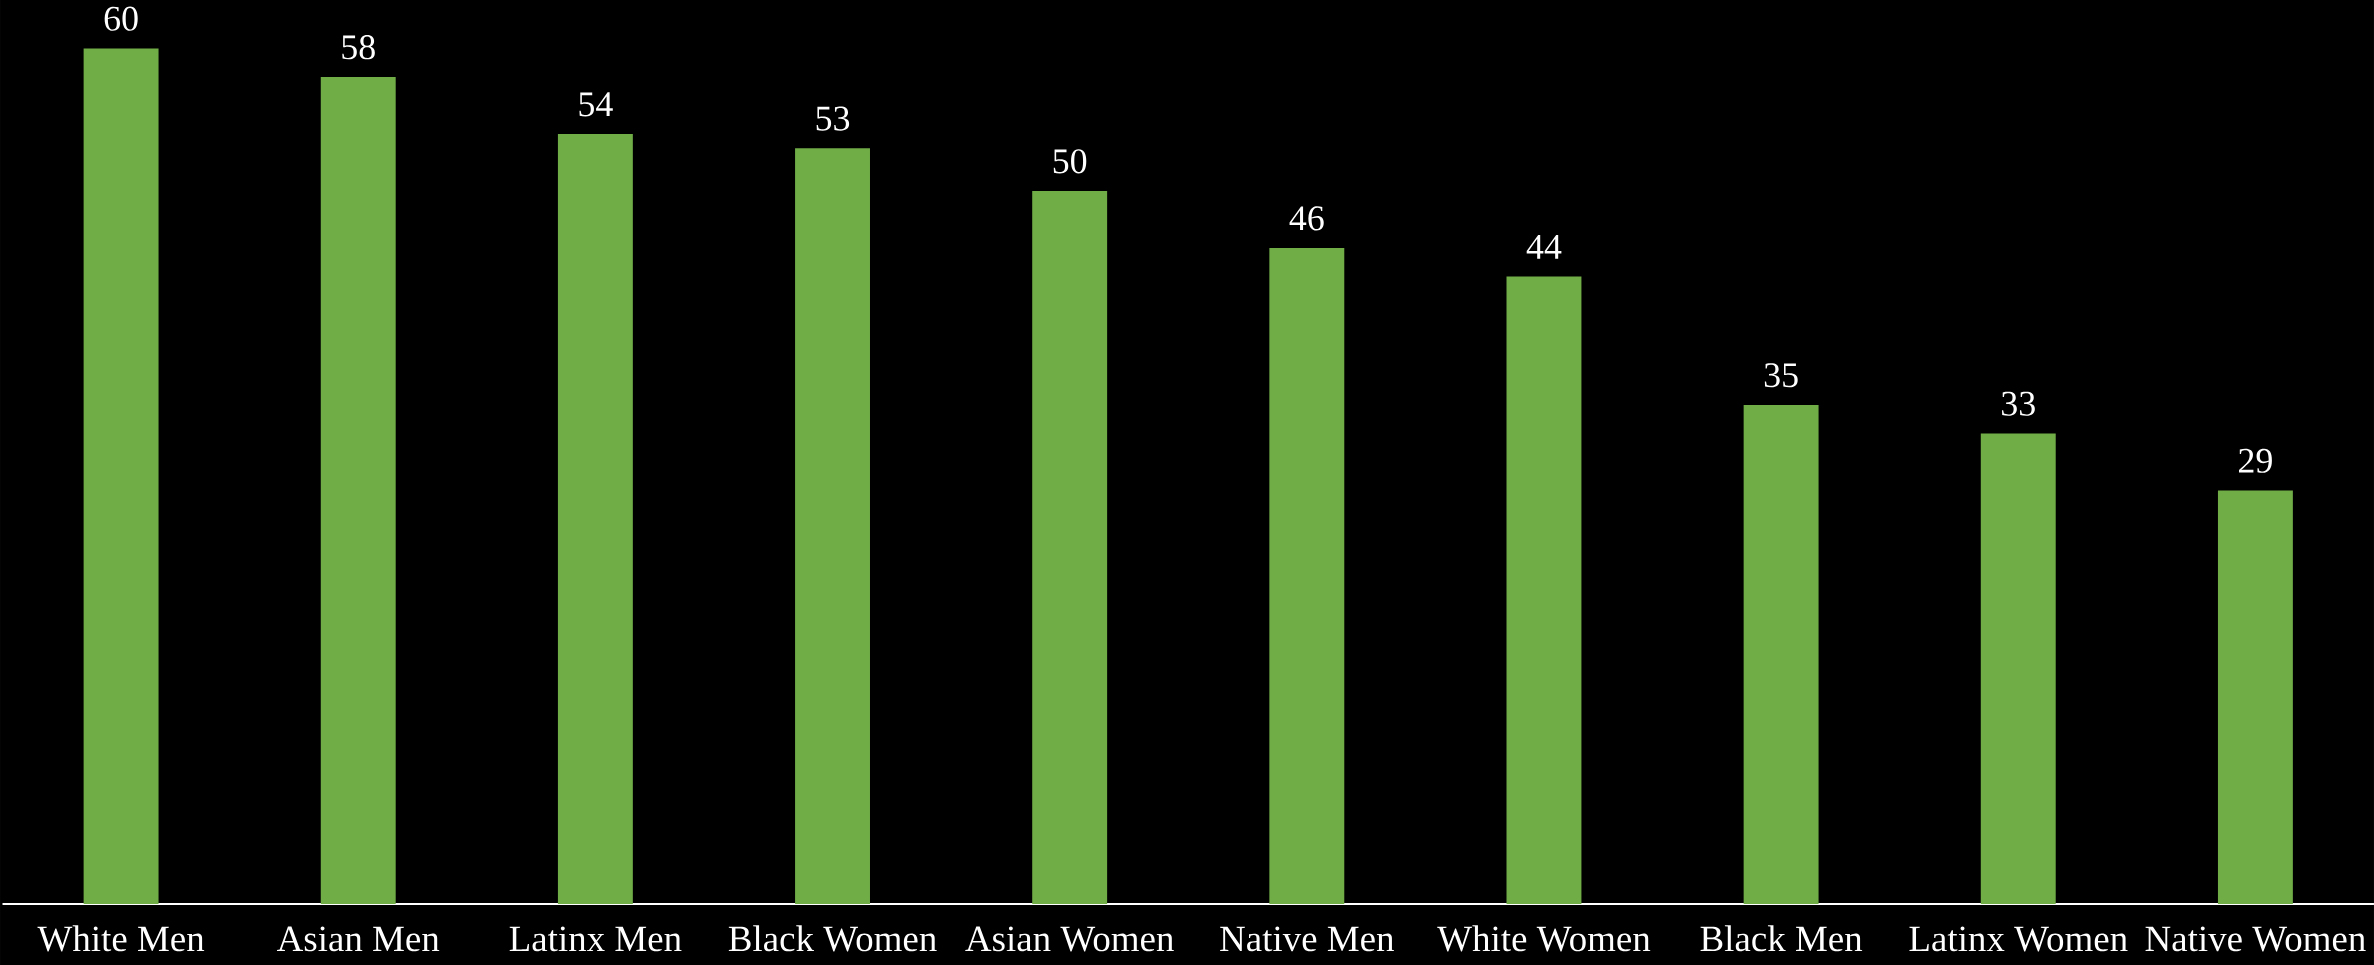 The image size is (2374, 965). Describe the element at coordinates (121, 18) in the screenshot. I see `data-label: 60` at that location.